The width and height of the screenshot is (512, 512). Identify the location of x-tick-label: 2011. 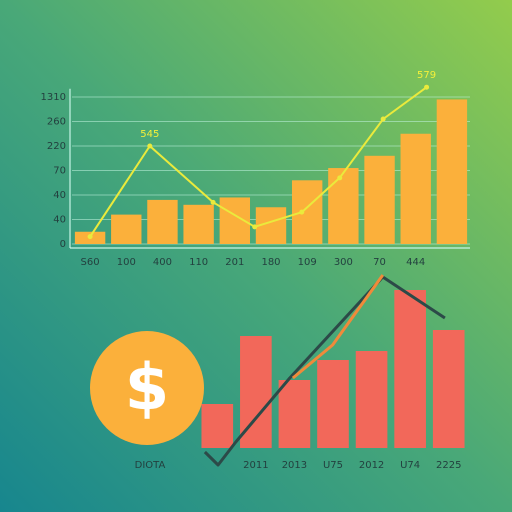
(255, 465).